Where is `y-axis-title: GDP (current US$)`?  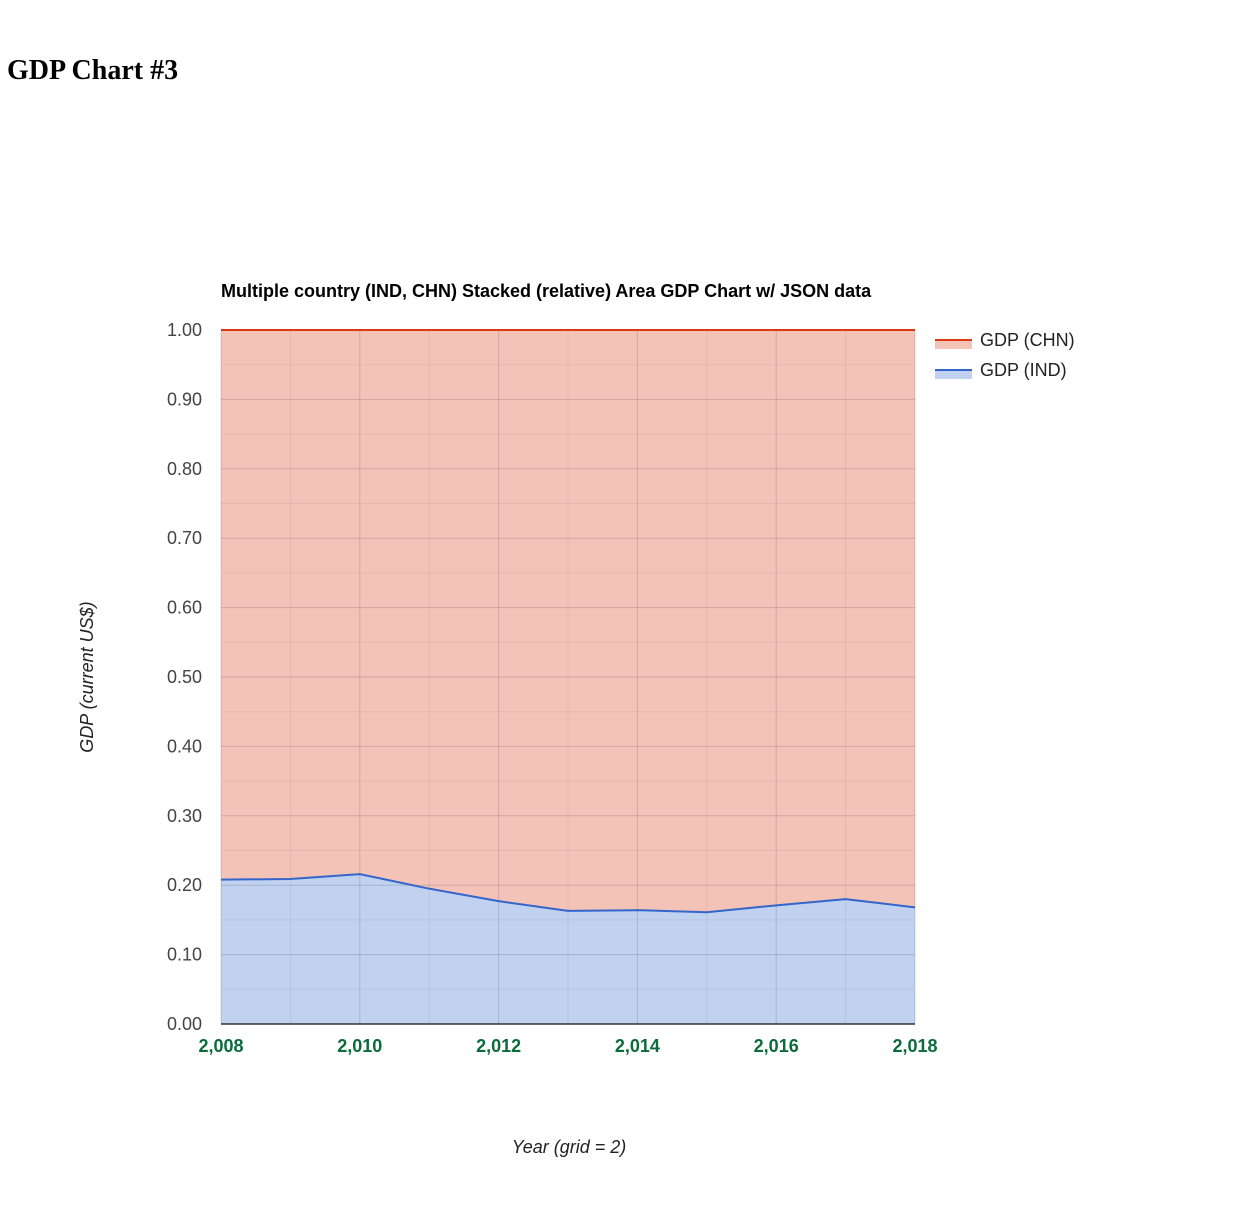 y-axis-title: GDP (current US$) is located at coordinates (87, 676).